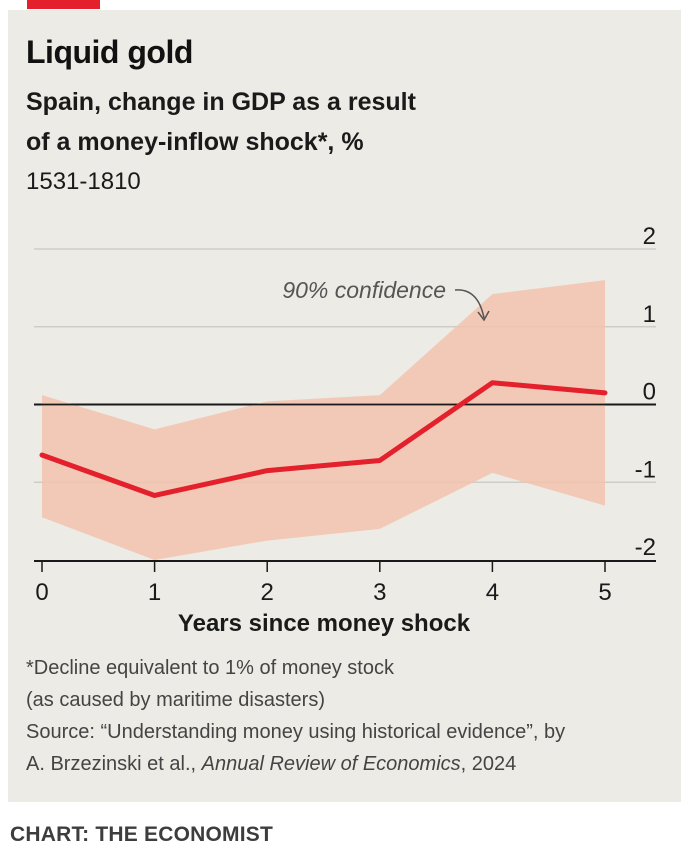 The width and height of the screenshot is (696, 862). What do you see at coordinates (488, 764) in the screenshot?
I see `source-year: , 2024` at bounding box center [488, 764].